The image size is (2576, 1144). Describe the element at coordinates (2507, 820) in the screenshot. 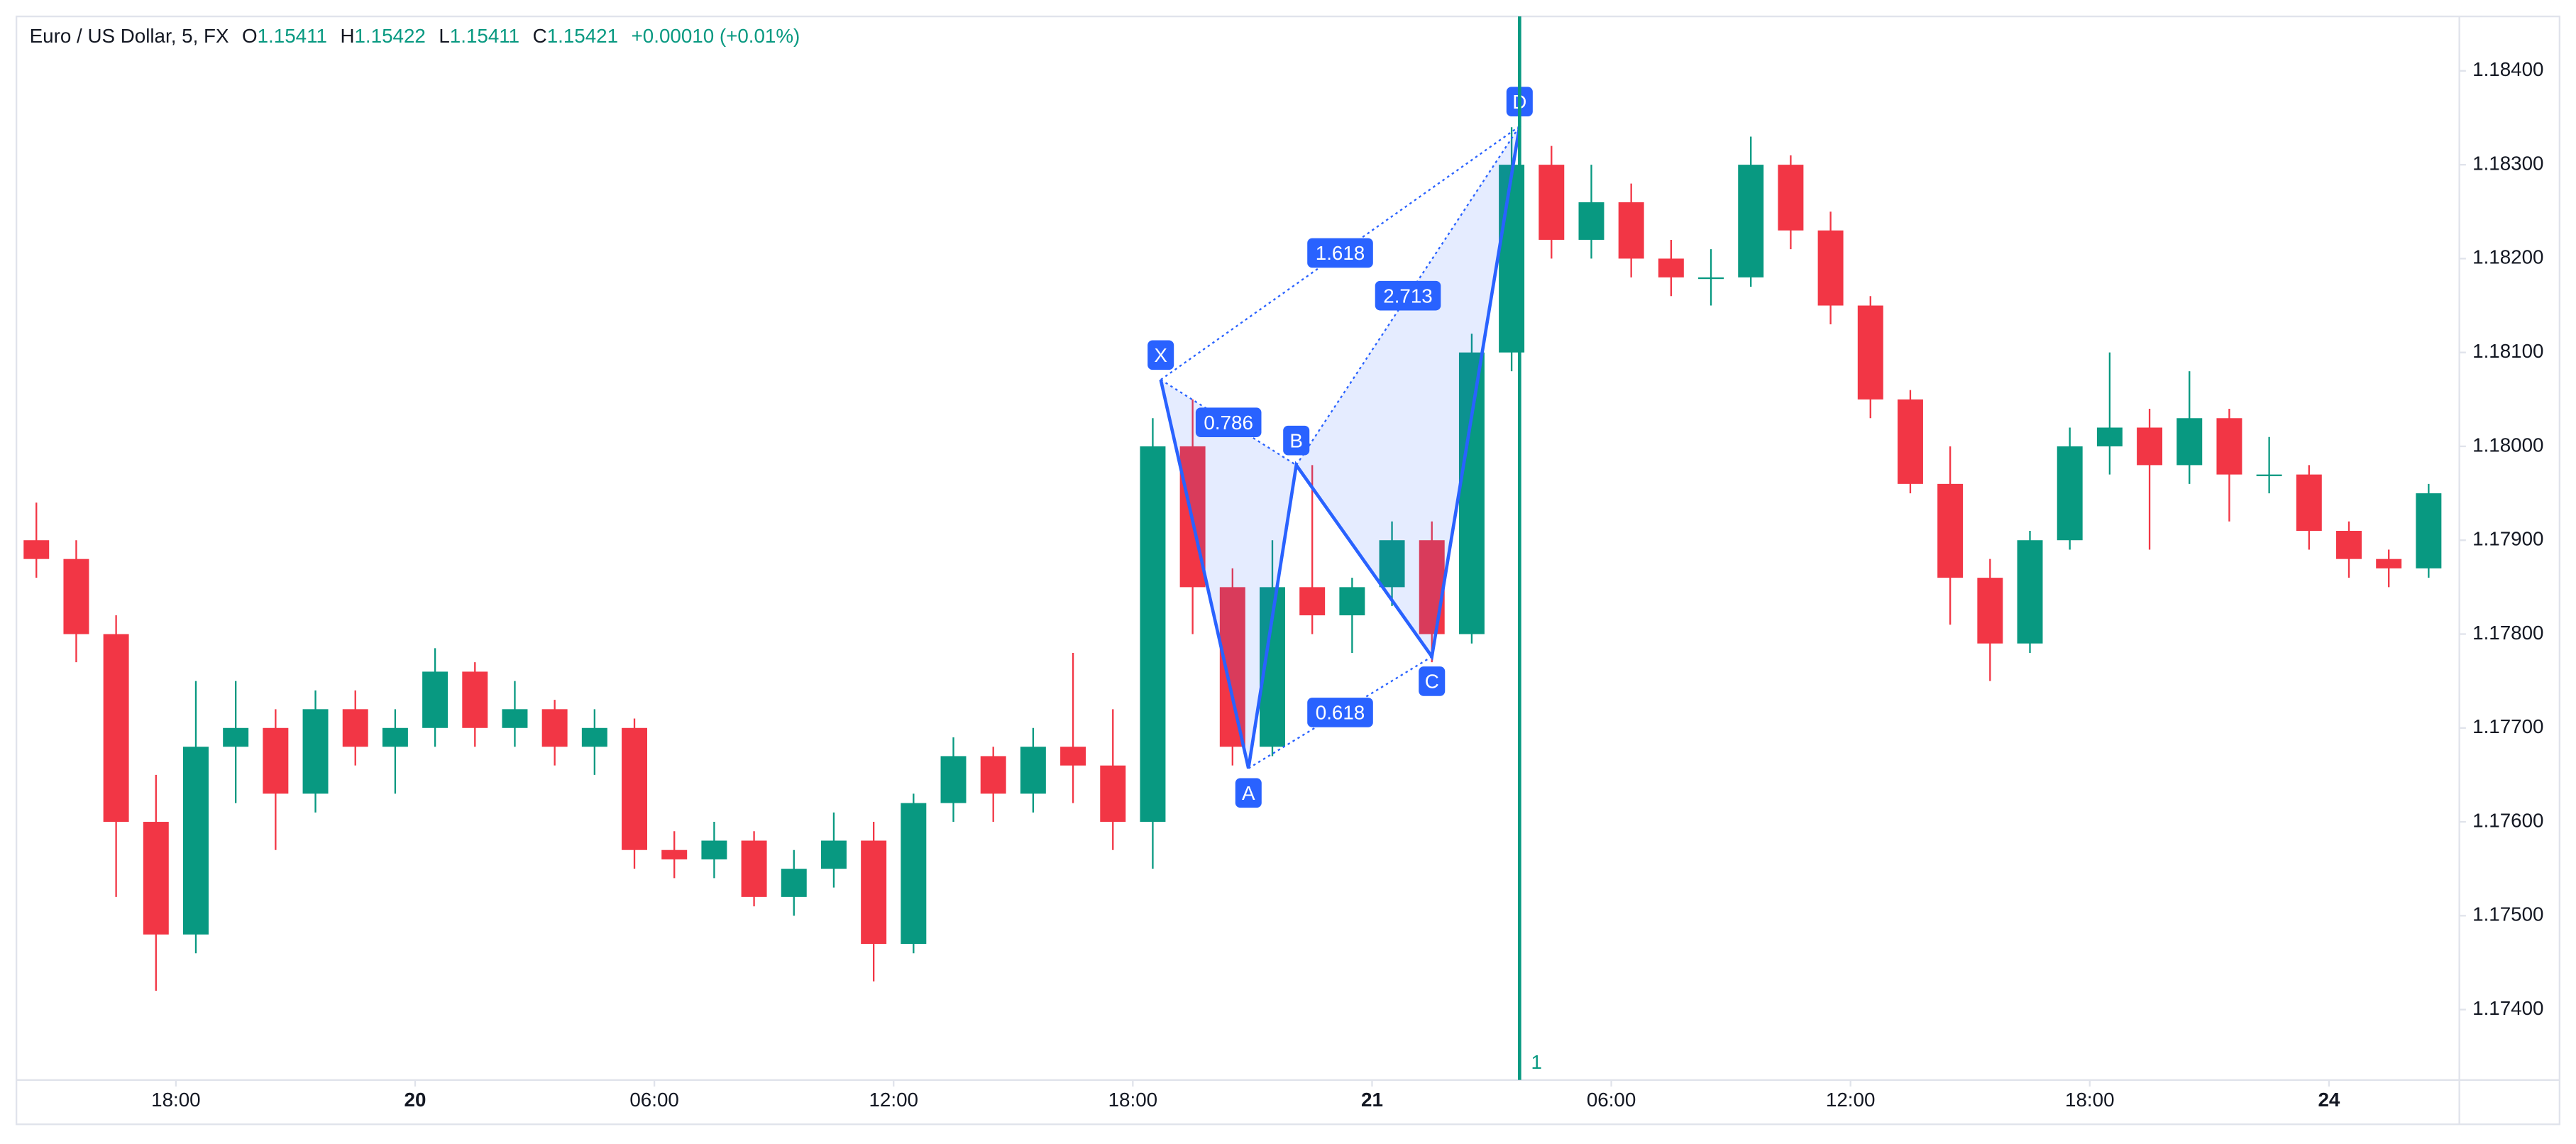

I see `y-tick-label: 1.17600` at that location.